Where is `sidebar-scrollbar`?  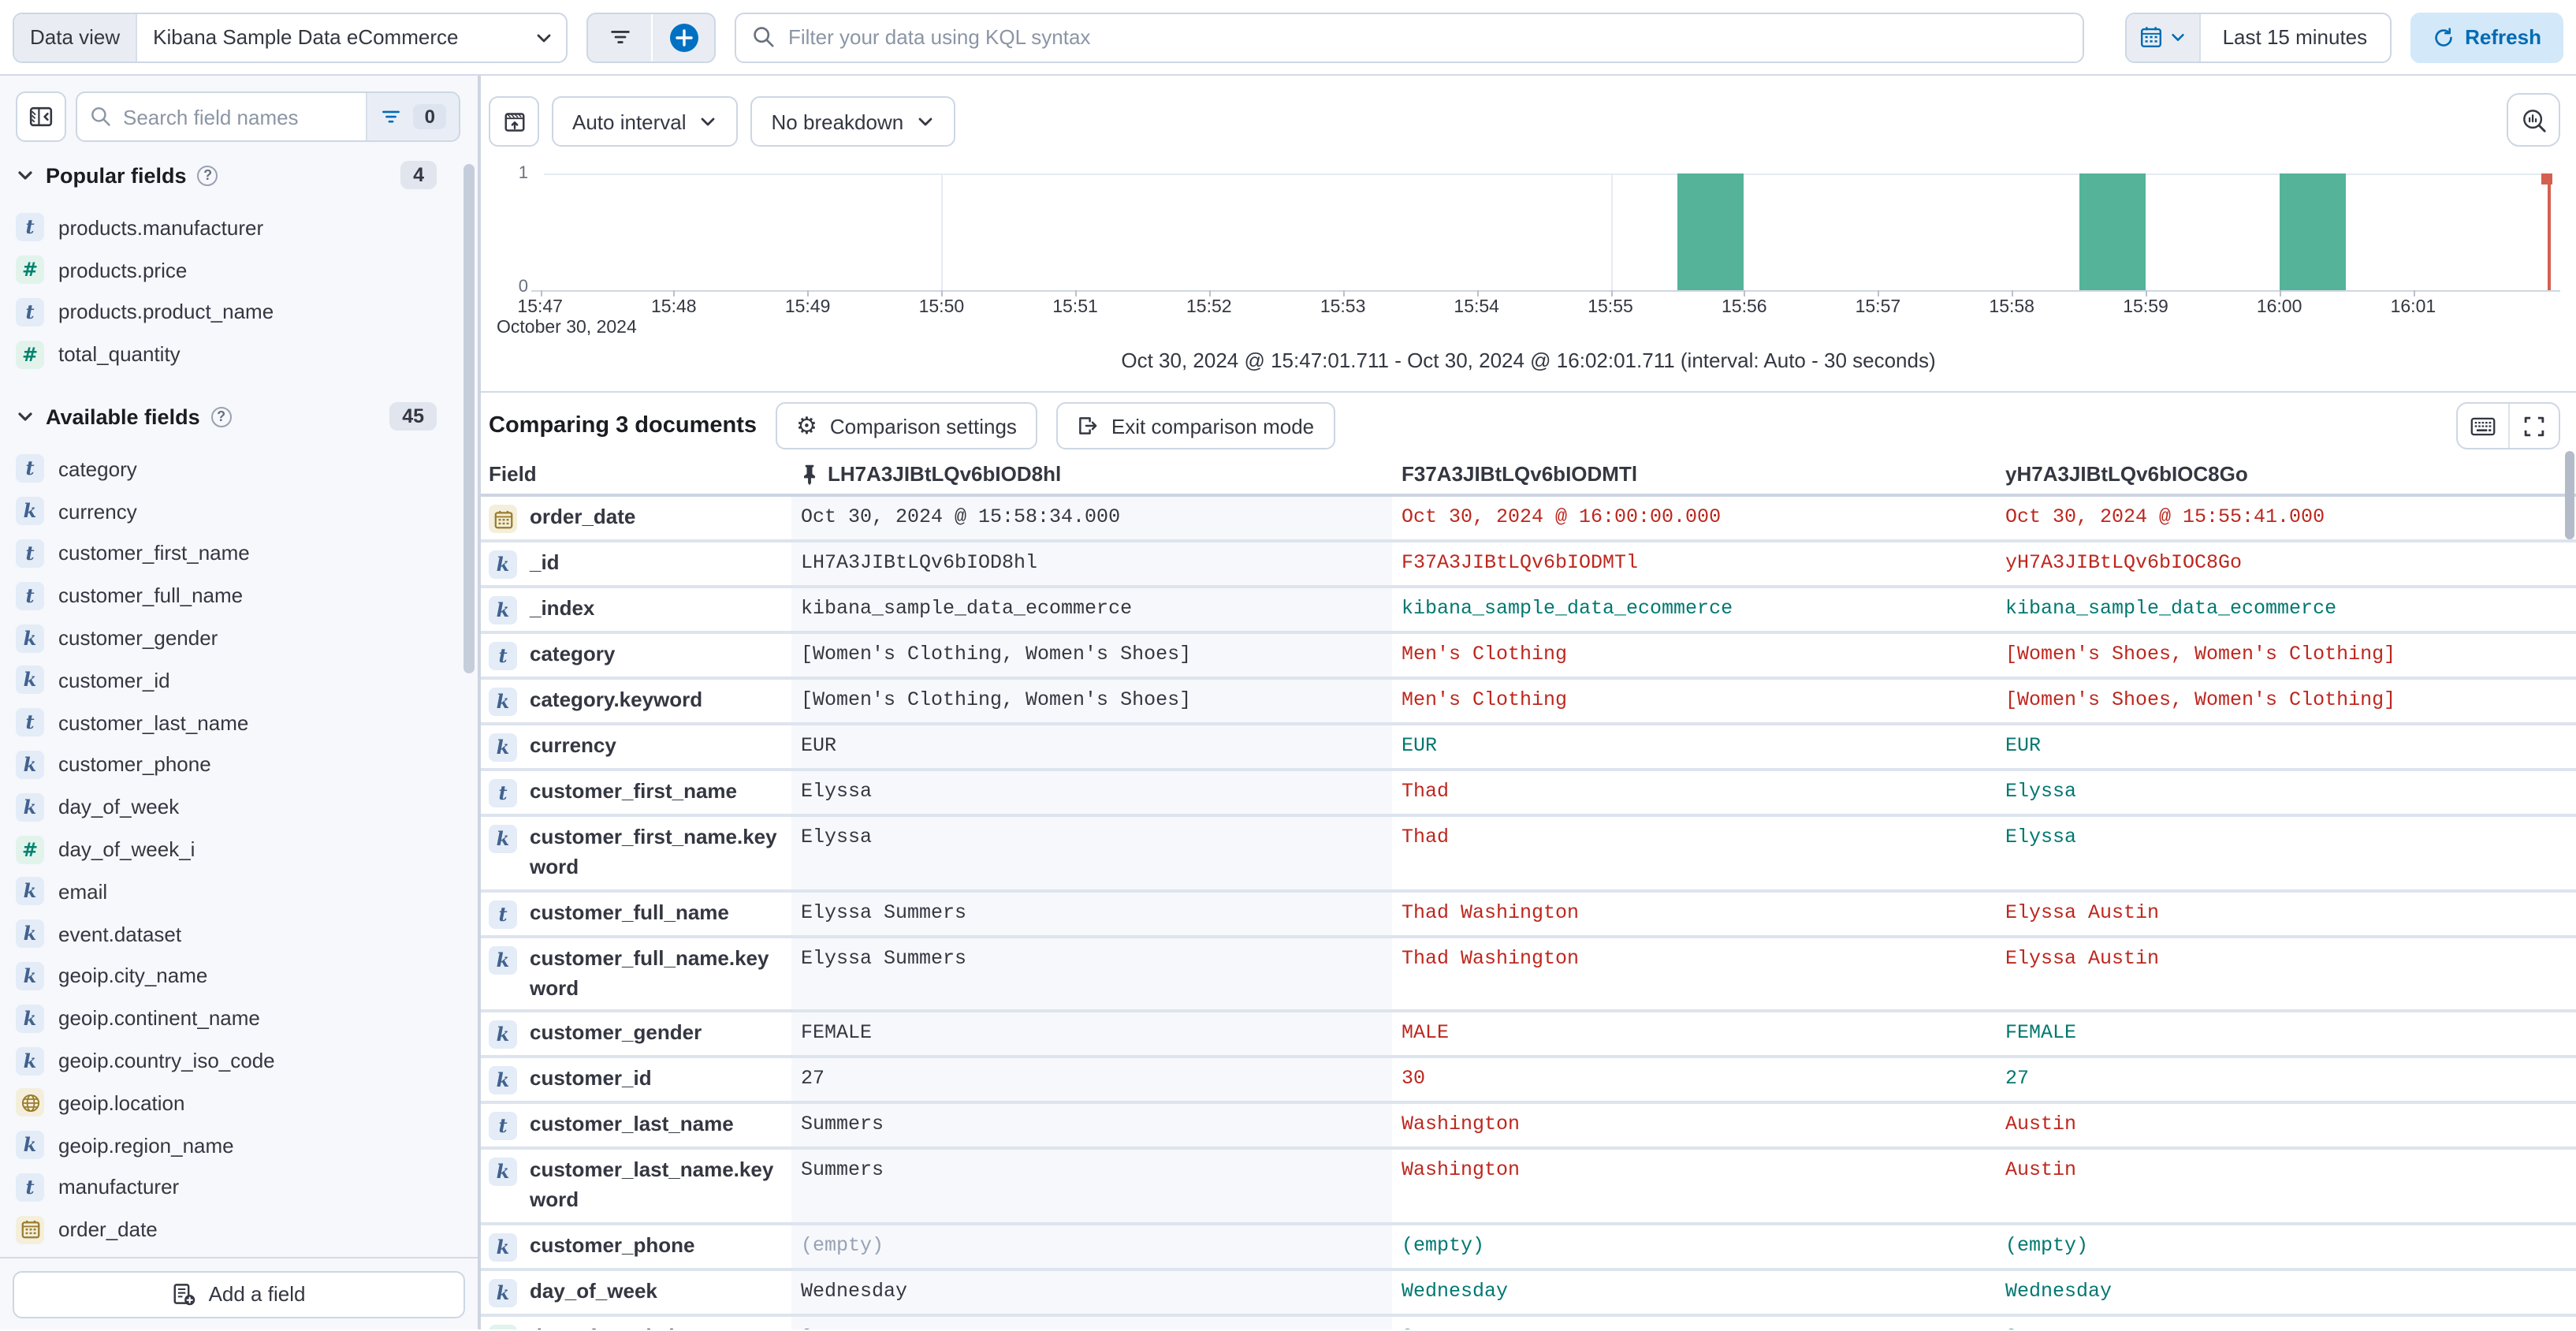
sidebar-scrollbar is located at coordinates (469, 418).